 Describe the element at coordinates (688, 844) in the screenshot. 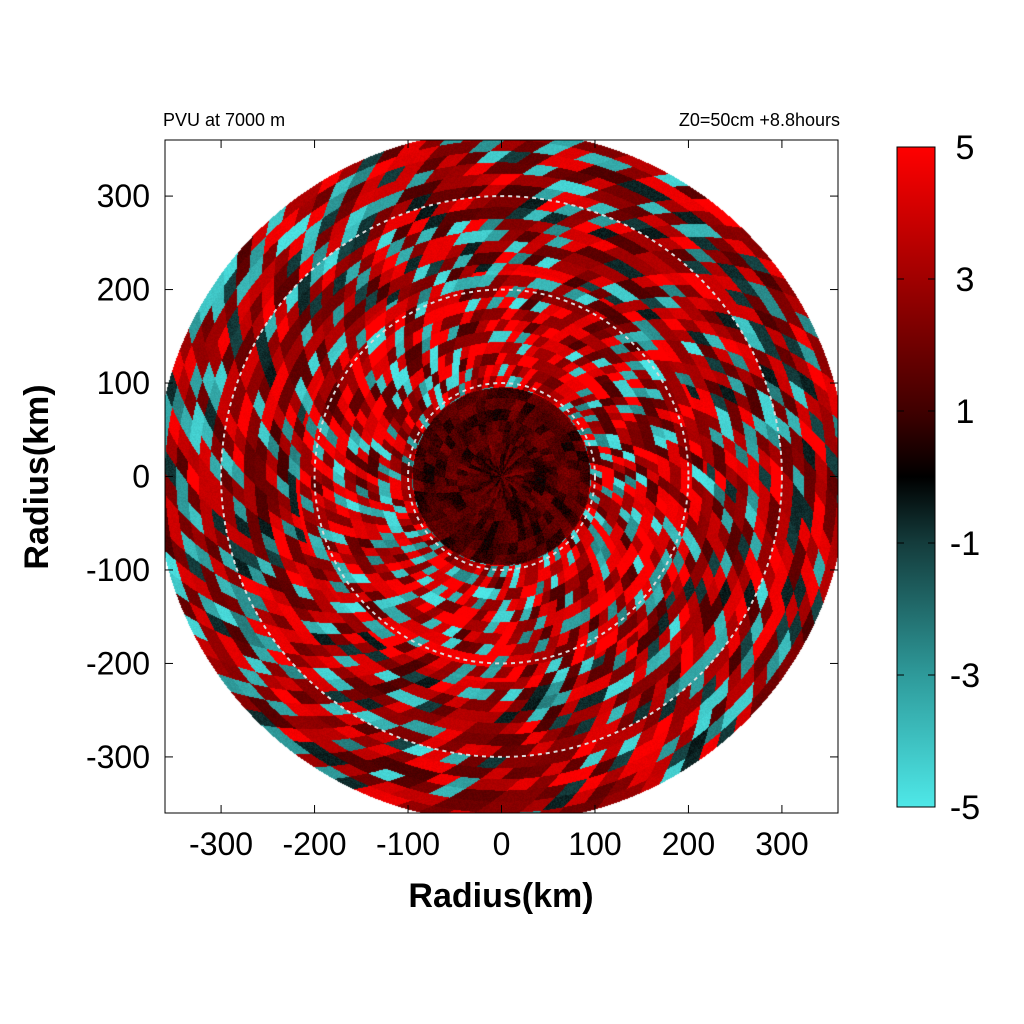

I see `x-tick-label: 200` at that location.